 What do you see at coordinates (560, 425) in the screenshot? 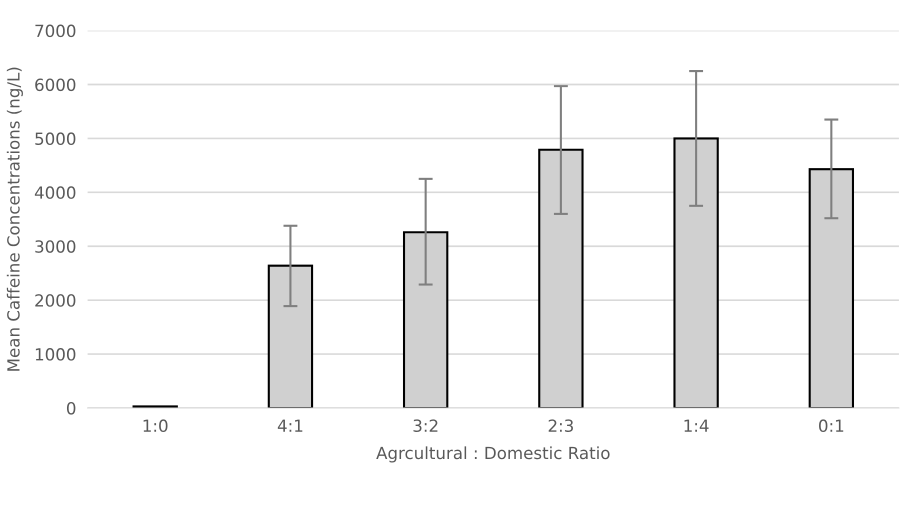
I see `x-tick-label: 2:3` at bounding box center [560, 425].